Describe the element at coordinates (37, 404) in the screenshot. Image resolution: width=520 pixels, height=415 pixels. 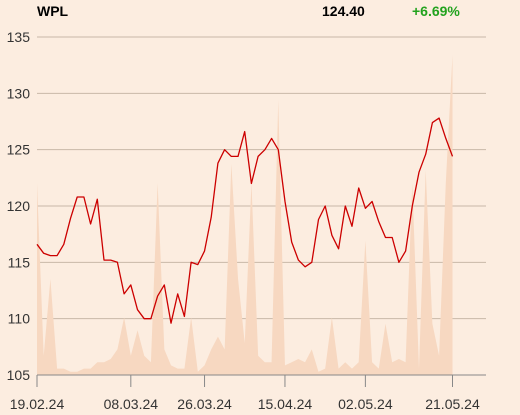
I see `x-tick-label: 19.02.24` at that location.